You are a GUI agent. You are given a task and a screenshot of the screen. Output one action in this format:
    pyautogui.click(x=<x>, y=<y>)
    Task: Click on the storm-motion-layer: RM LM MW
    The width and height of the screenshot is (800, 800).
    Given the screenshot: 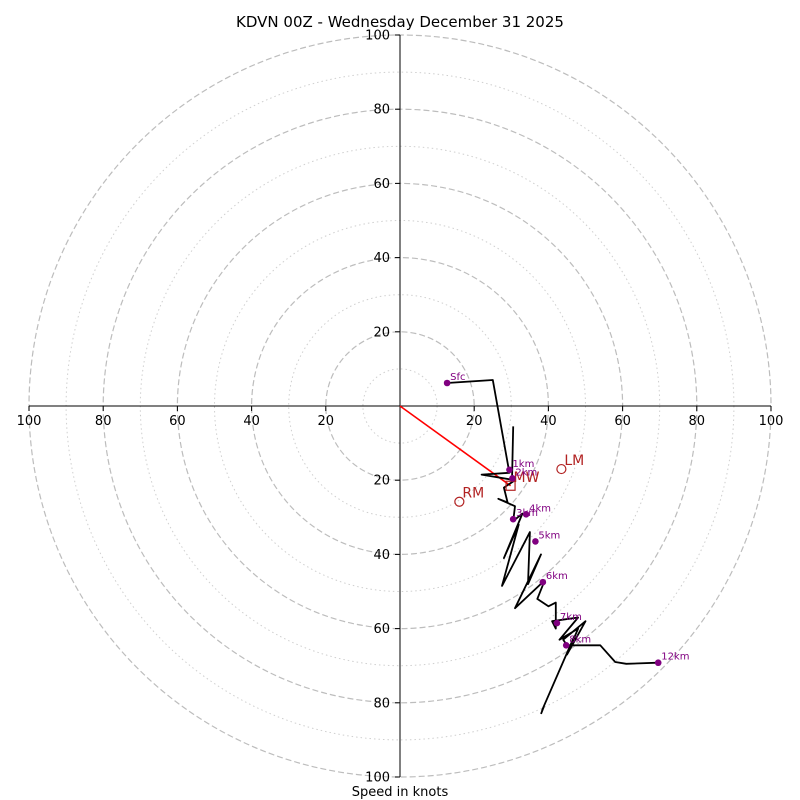 What is the action you would take?
    pyautogui.click(x=519, y=480)
    